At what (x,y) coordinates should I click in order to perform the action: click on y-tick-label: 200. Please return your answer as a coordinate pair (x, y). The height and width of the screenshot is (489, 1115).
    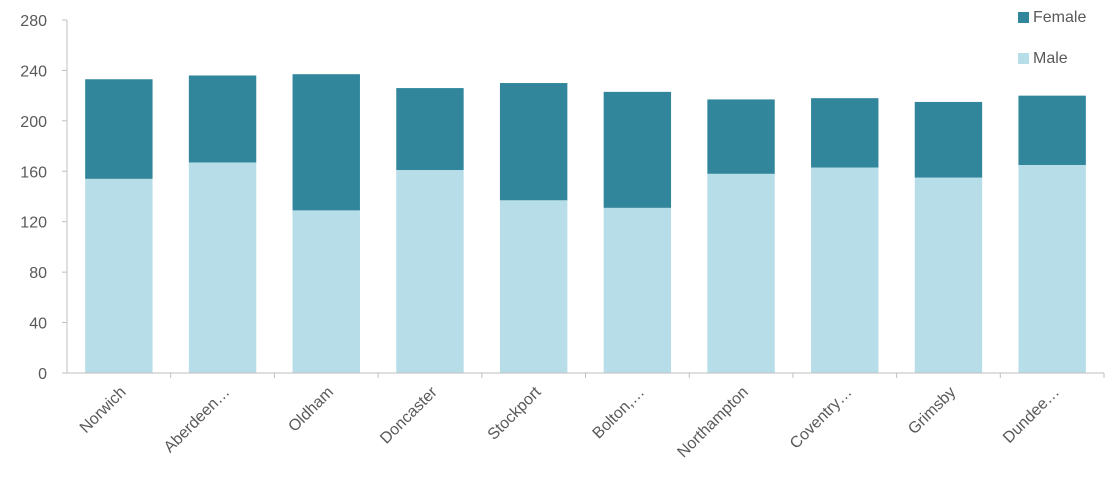
    Looking at the image, I should click on (33, 122).